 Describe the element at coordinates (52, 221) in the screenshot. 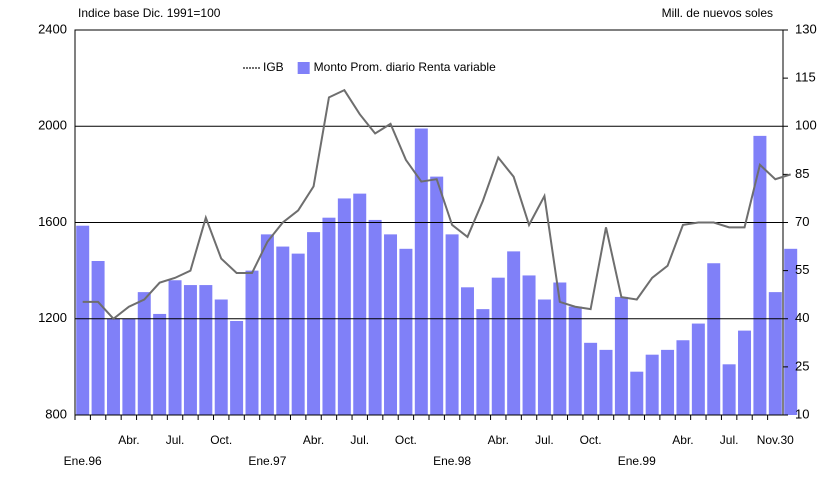

I see `y-tick-label: 1600` at that location.